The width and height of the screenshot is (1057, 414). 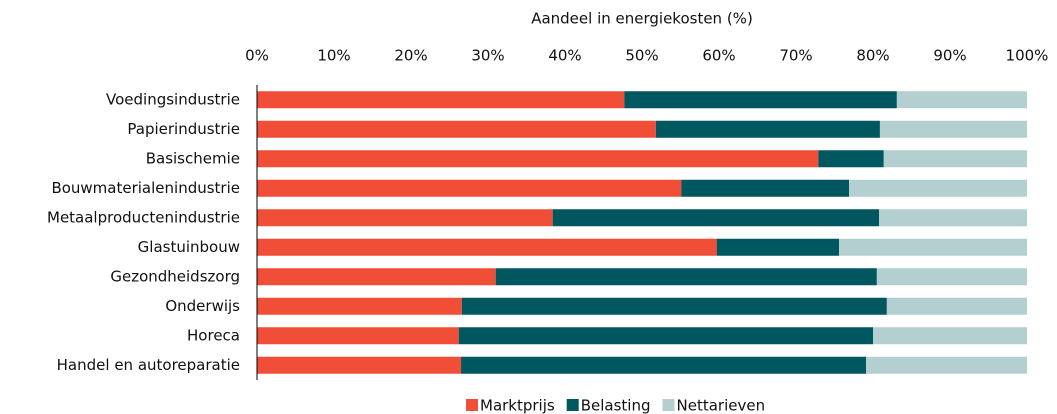 What do you see at coordinates (193, 158) in the screenshot?
I see `y-tick-label: Basischemie` at bounding box center [193, 158].